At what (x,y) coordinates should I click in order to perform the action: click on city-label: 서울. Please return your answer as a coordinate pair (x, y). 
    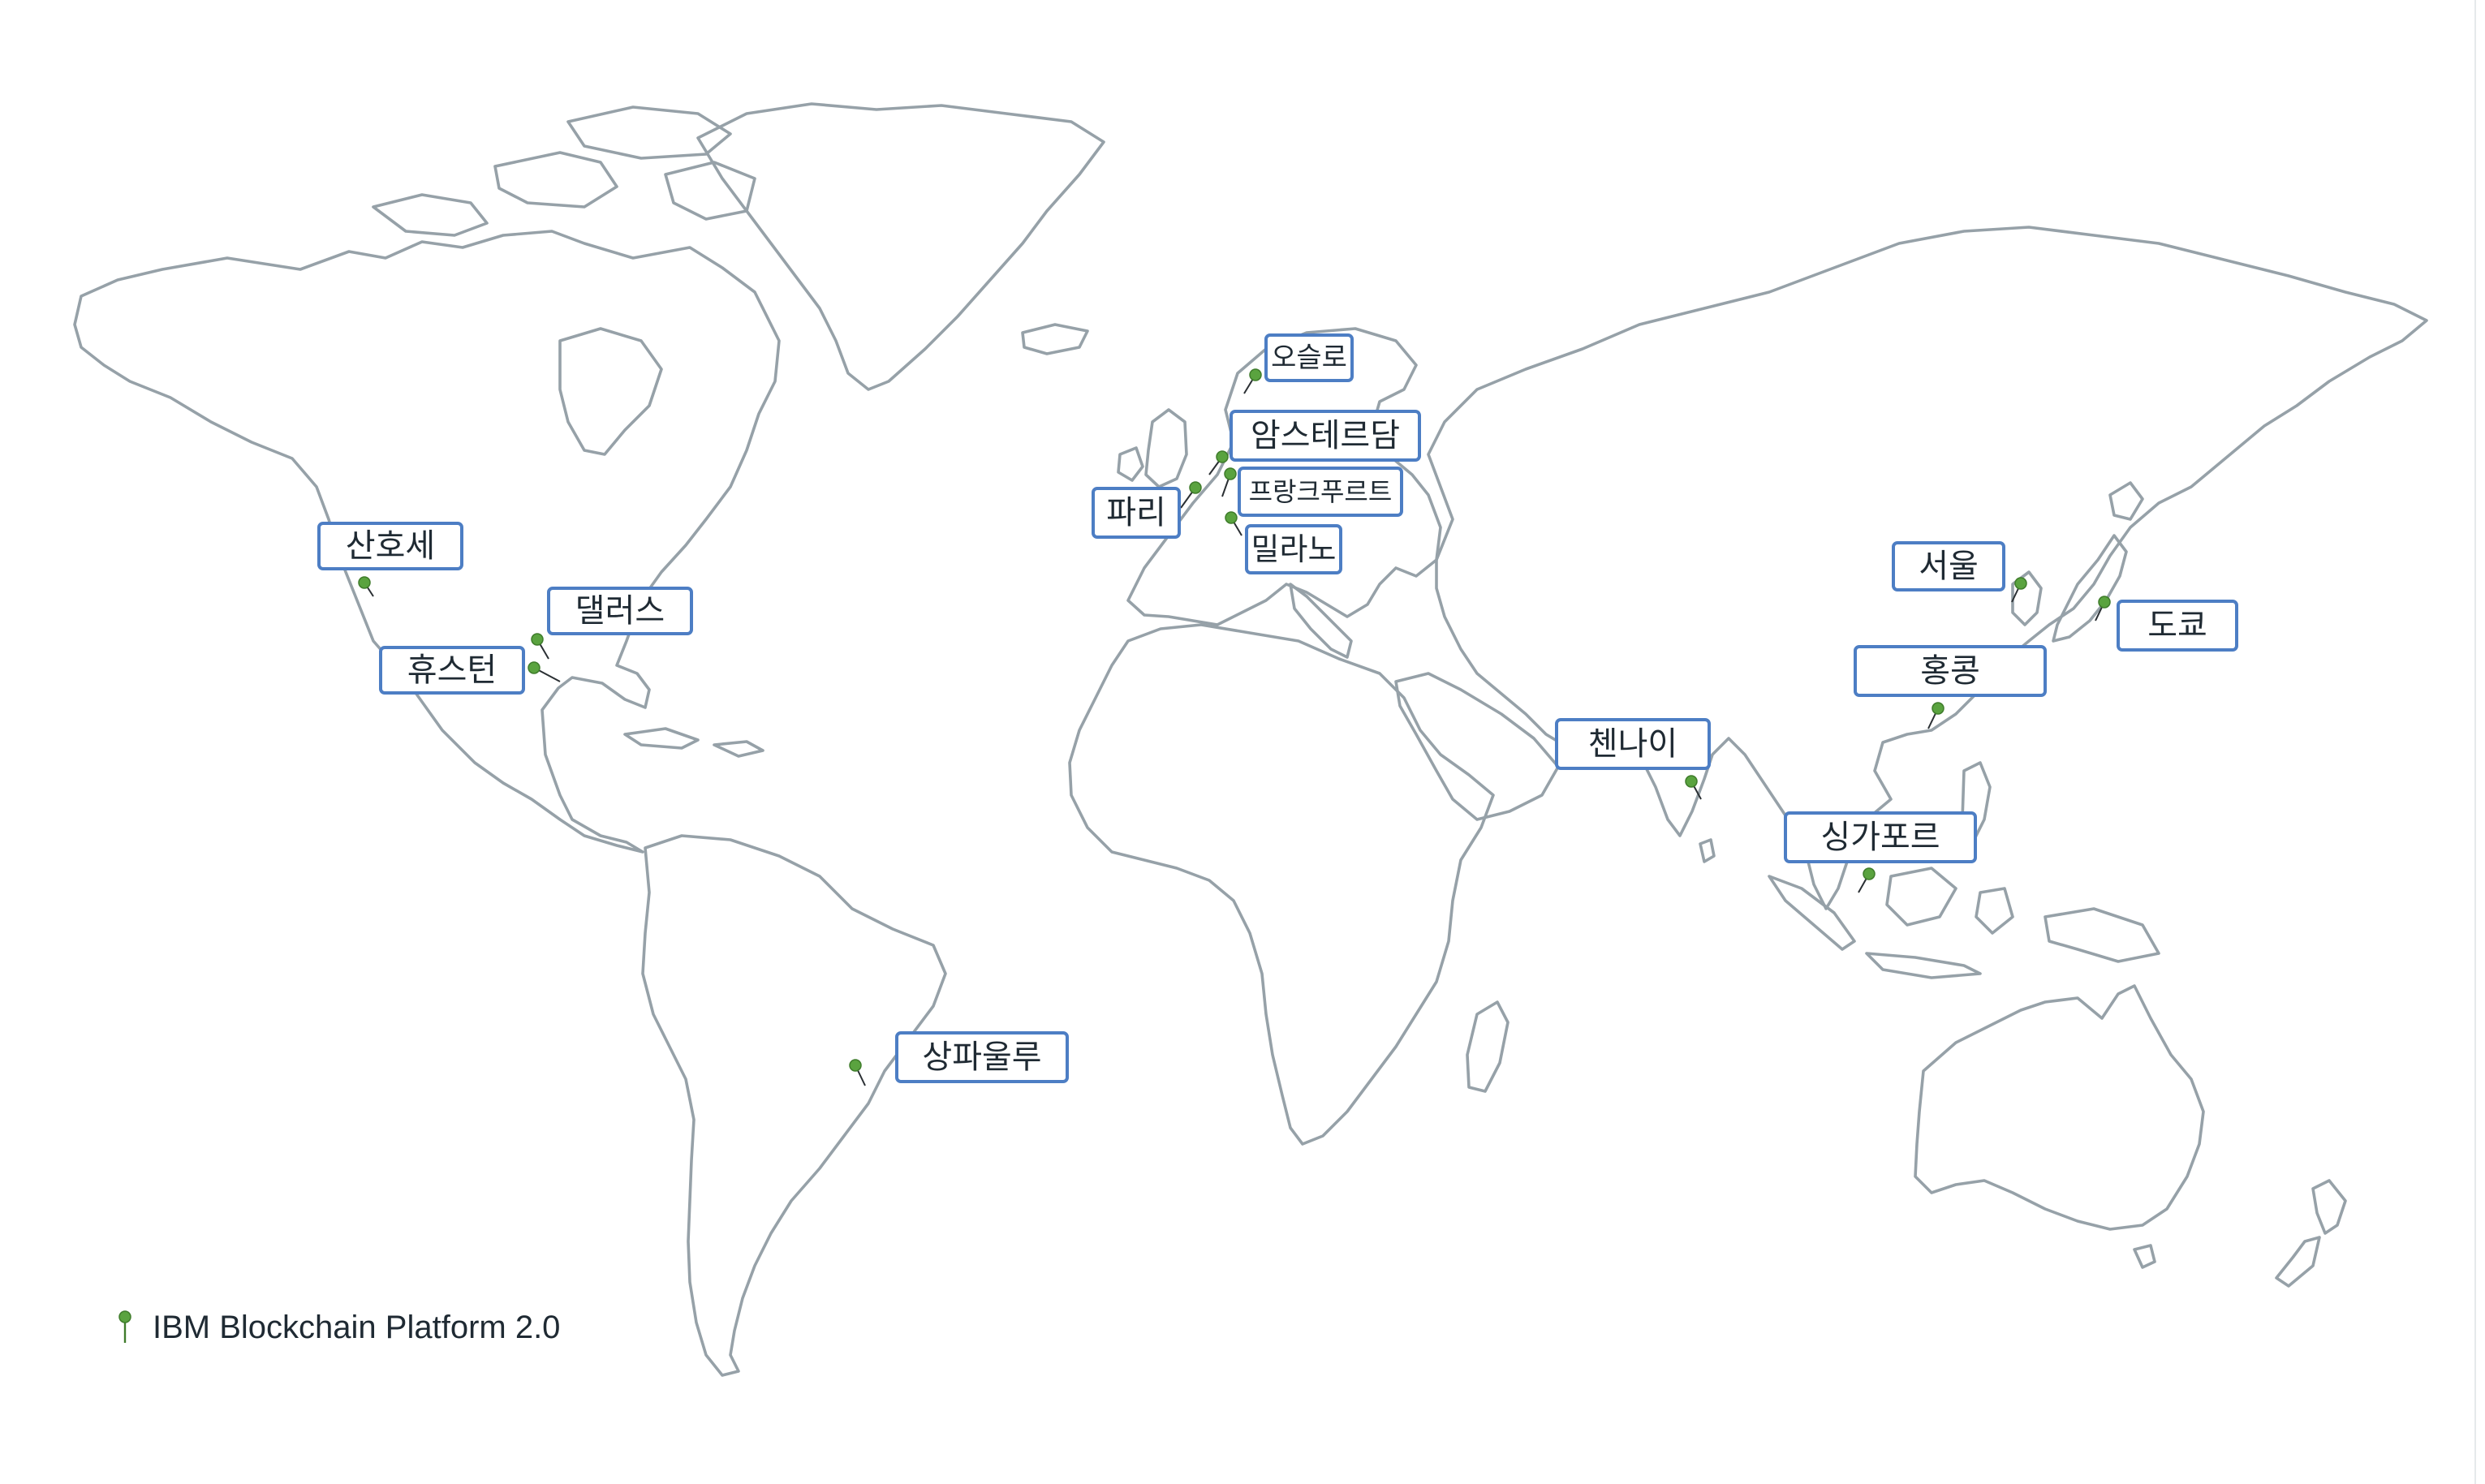
    Looking at the image, I should click on (1949, 566).